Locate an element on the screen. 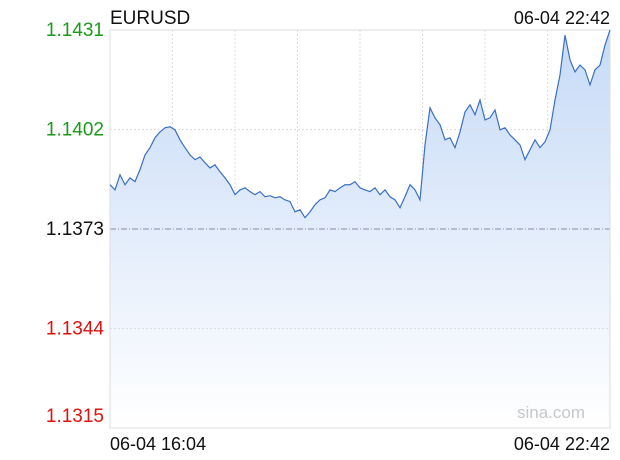 Image resolution: width=620 pixels, height=460 pixels. chart-title: EURUSD is located at coordinates (150, 18).